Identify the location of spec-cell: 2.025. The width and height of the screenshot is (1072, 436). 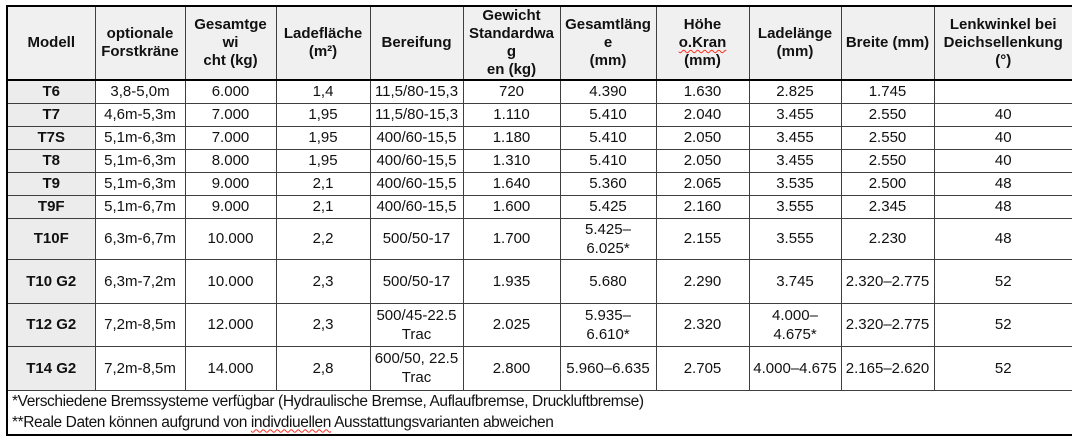
(511, 324).